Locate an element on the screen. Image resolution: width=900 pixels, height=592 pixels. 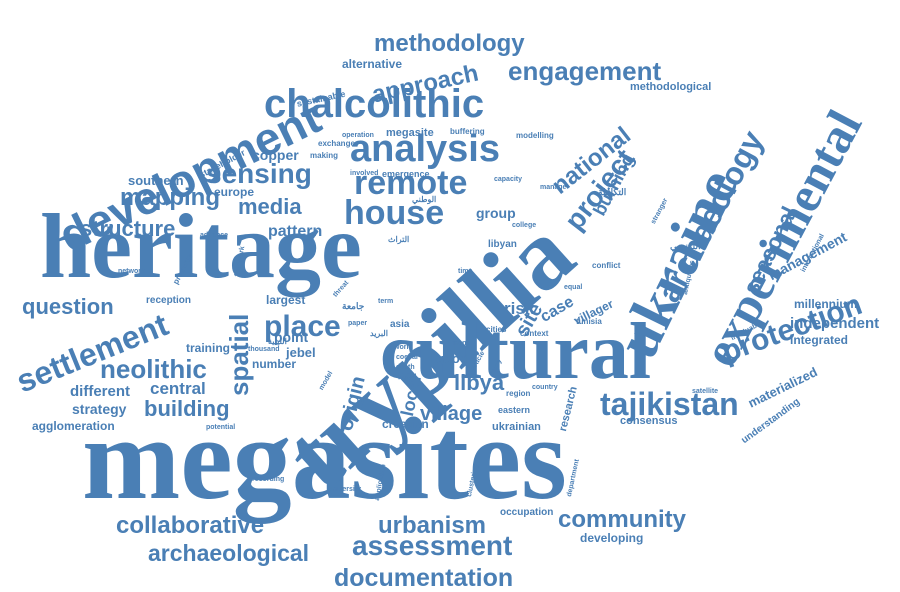
word: heritage is located at coordinates (201, 246).